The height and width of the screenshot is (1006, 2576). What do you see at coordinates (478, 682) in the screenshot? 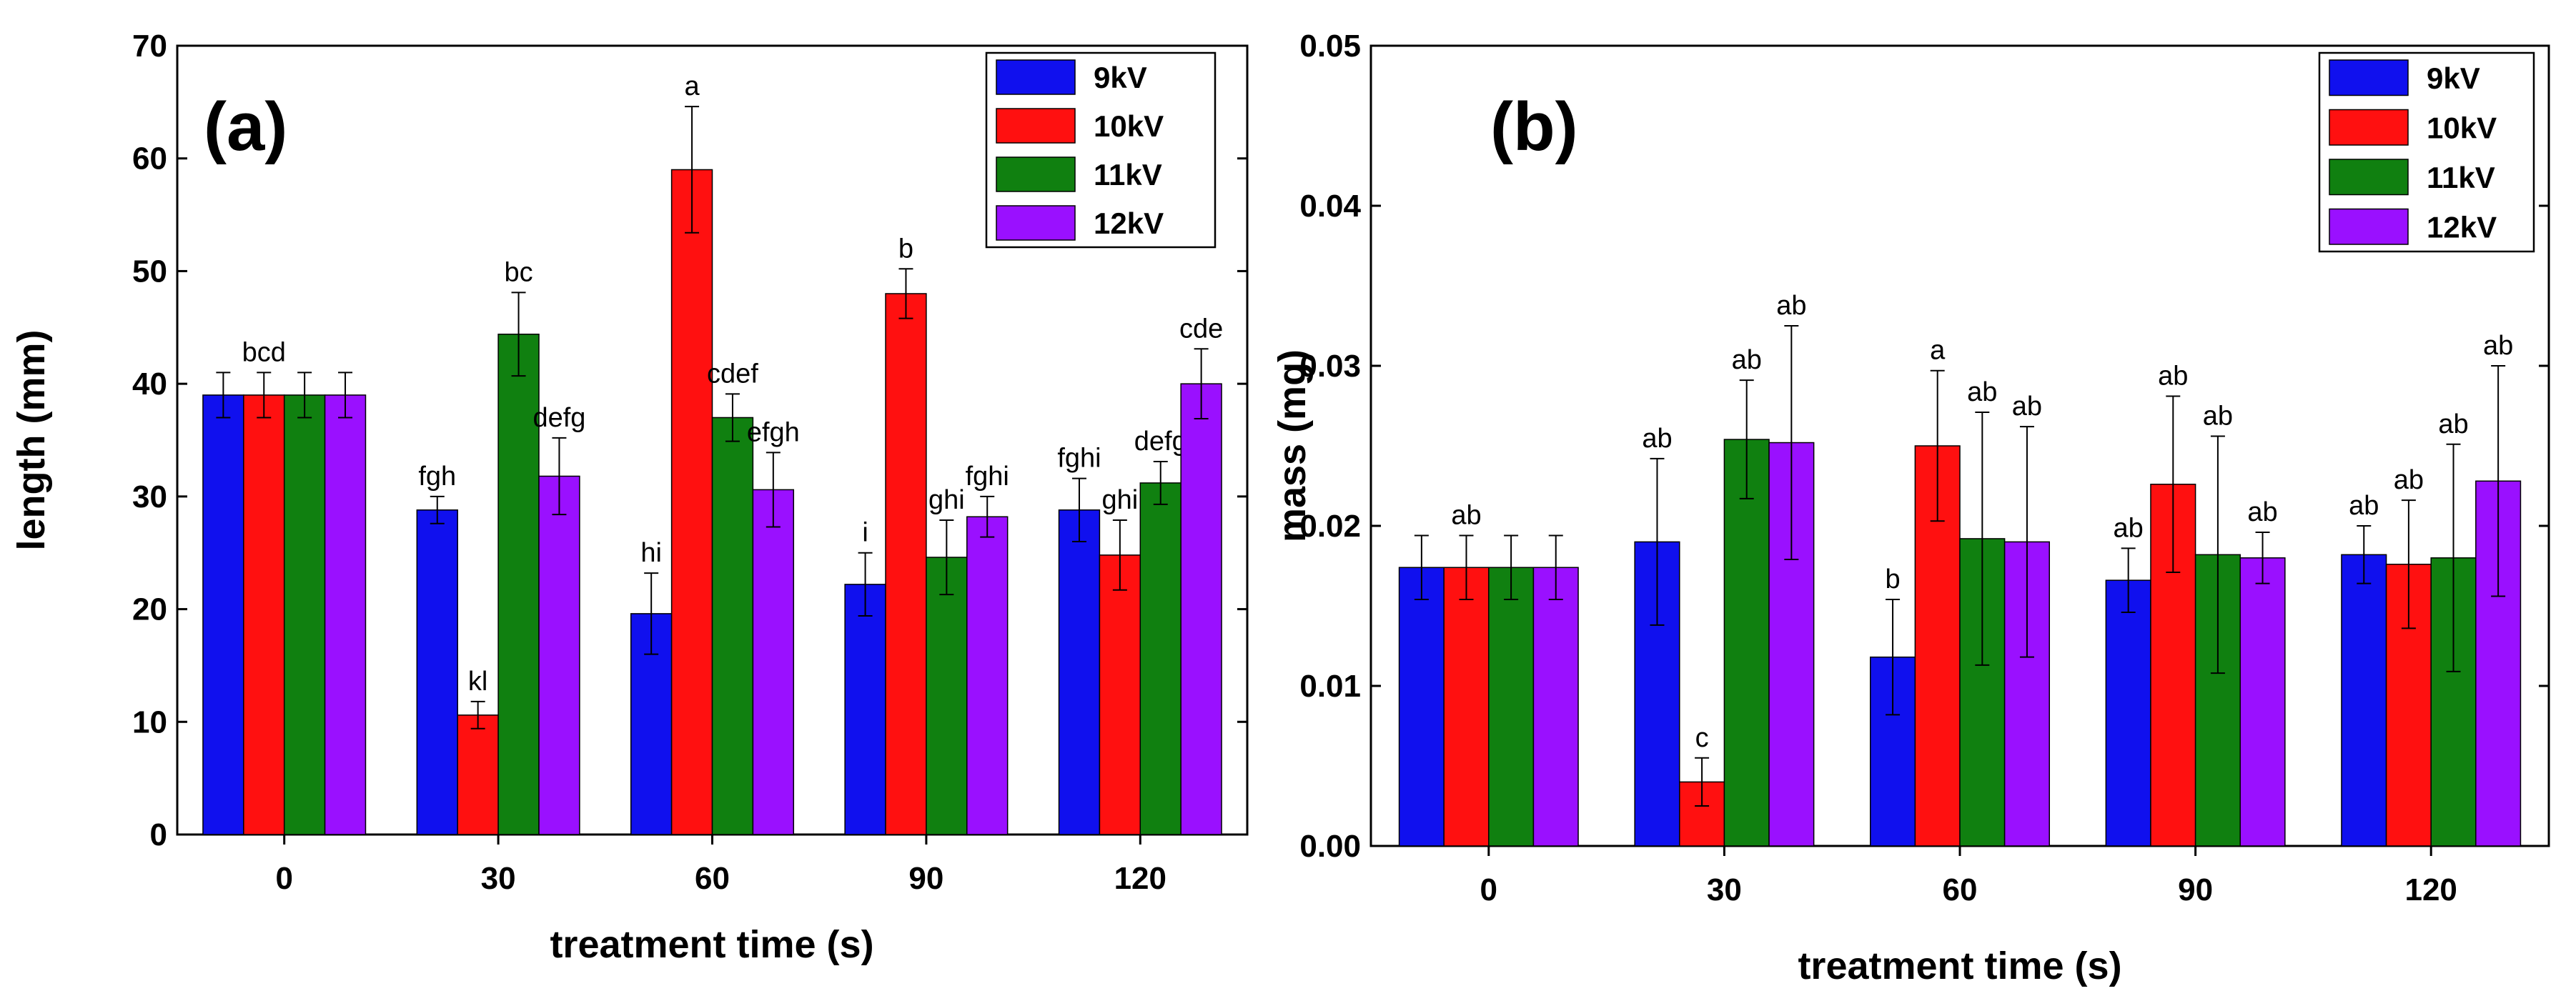
I see `significance-label: kl` at bounding box center [478, 682].